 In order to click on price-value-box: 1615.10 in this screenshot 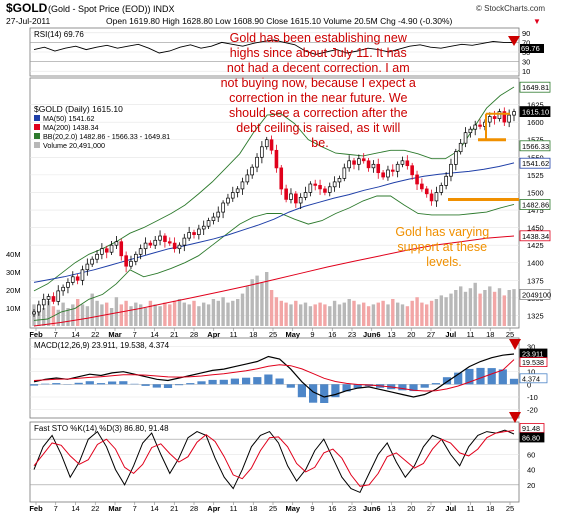, I will do `click(535, 111)`.